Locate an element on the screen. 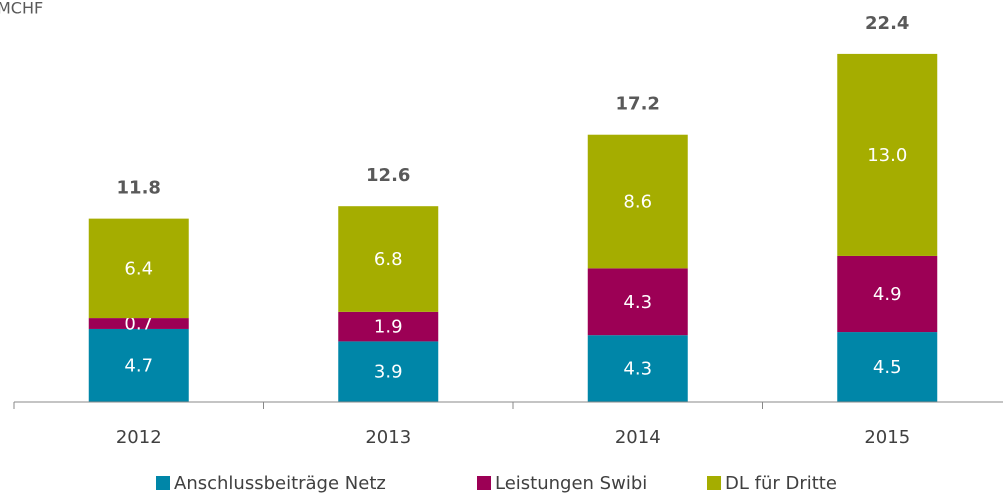  x-tick-label: 2012 is located at coordinates (139, 437).